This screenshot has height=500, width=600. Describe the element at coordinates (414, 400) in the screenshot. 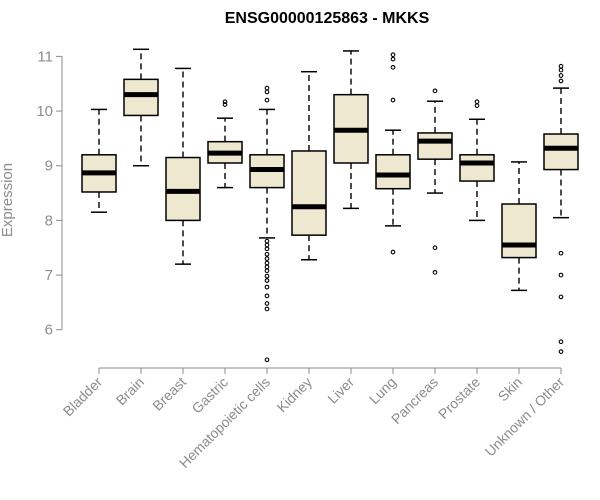

I see `x-tick-label: Pancreas` at that location.